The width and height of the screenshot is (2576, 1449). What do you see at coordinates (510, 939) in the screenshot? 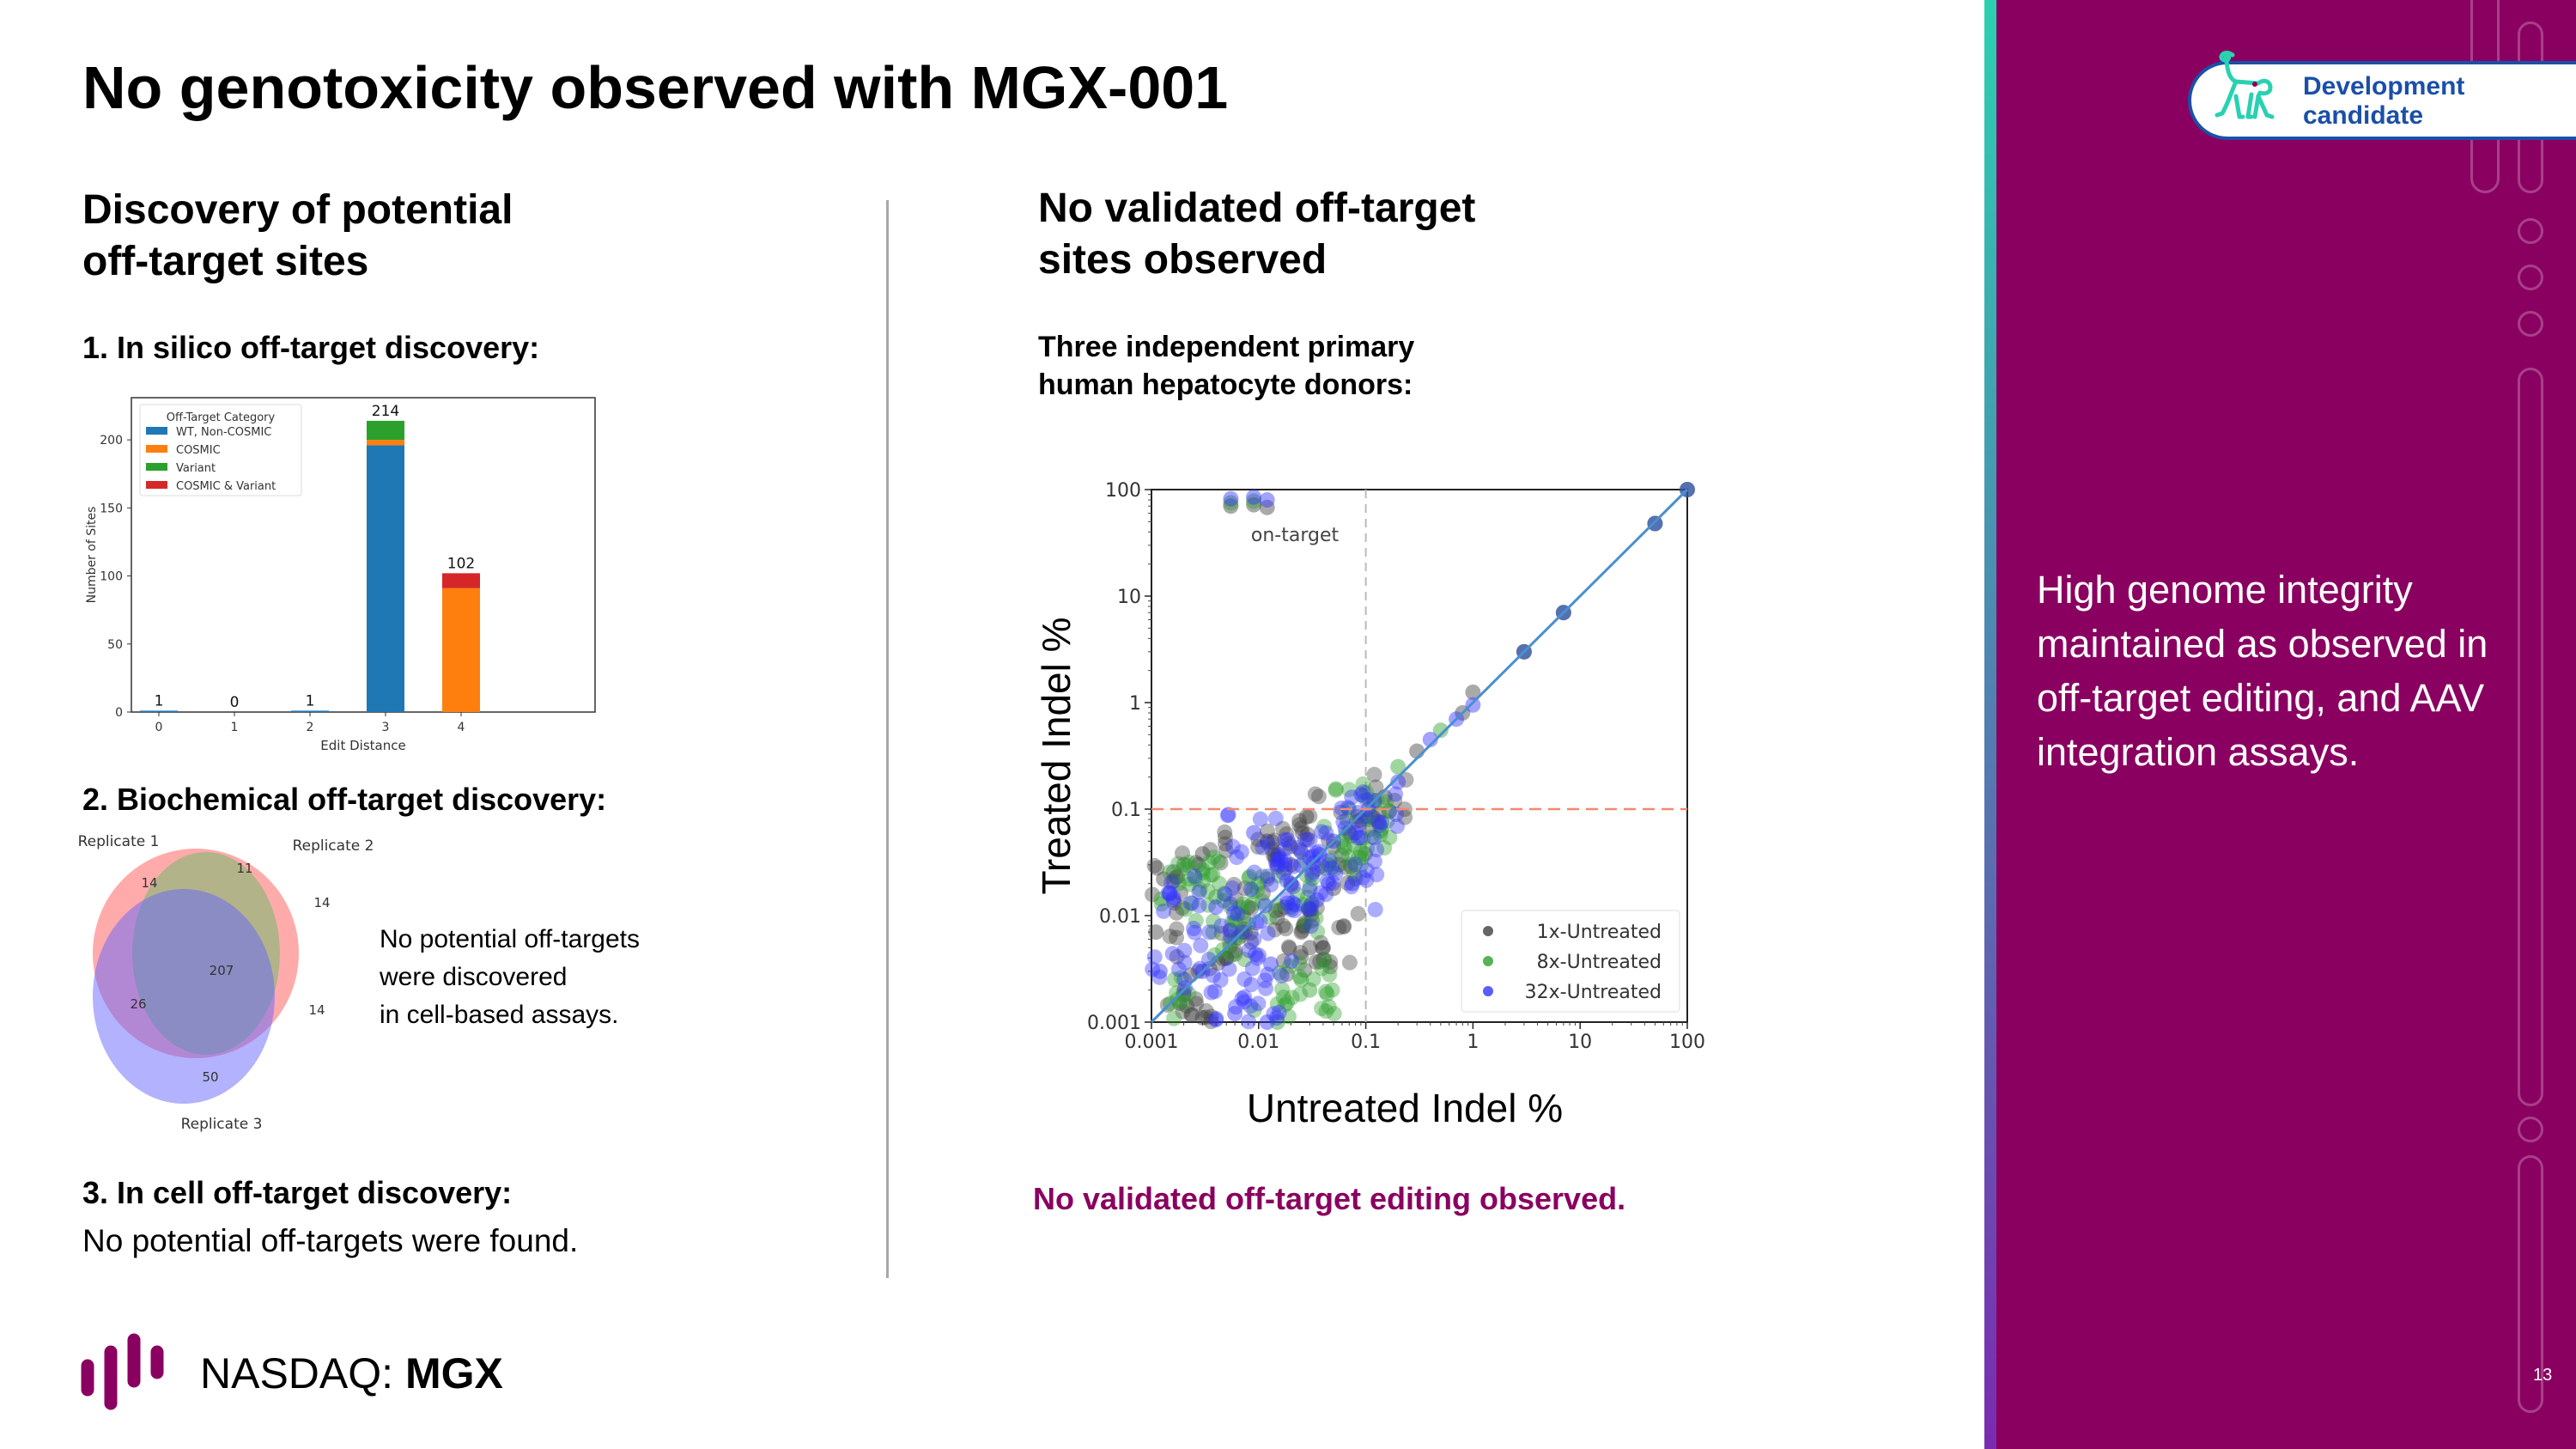
I see `venn-note-line1: No potential off-targets` at bounding box center [510, 939].